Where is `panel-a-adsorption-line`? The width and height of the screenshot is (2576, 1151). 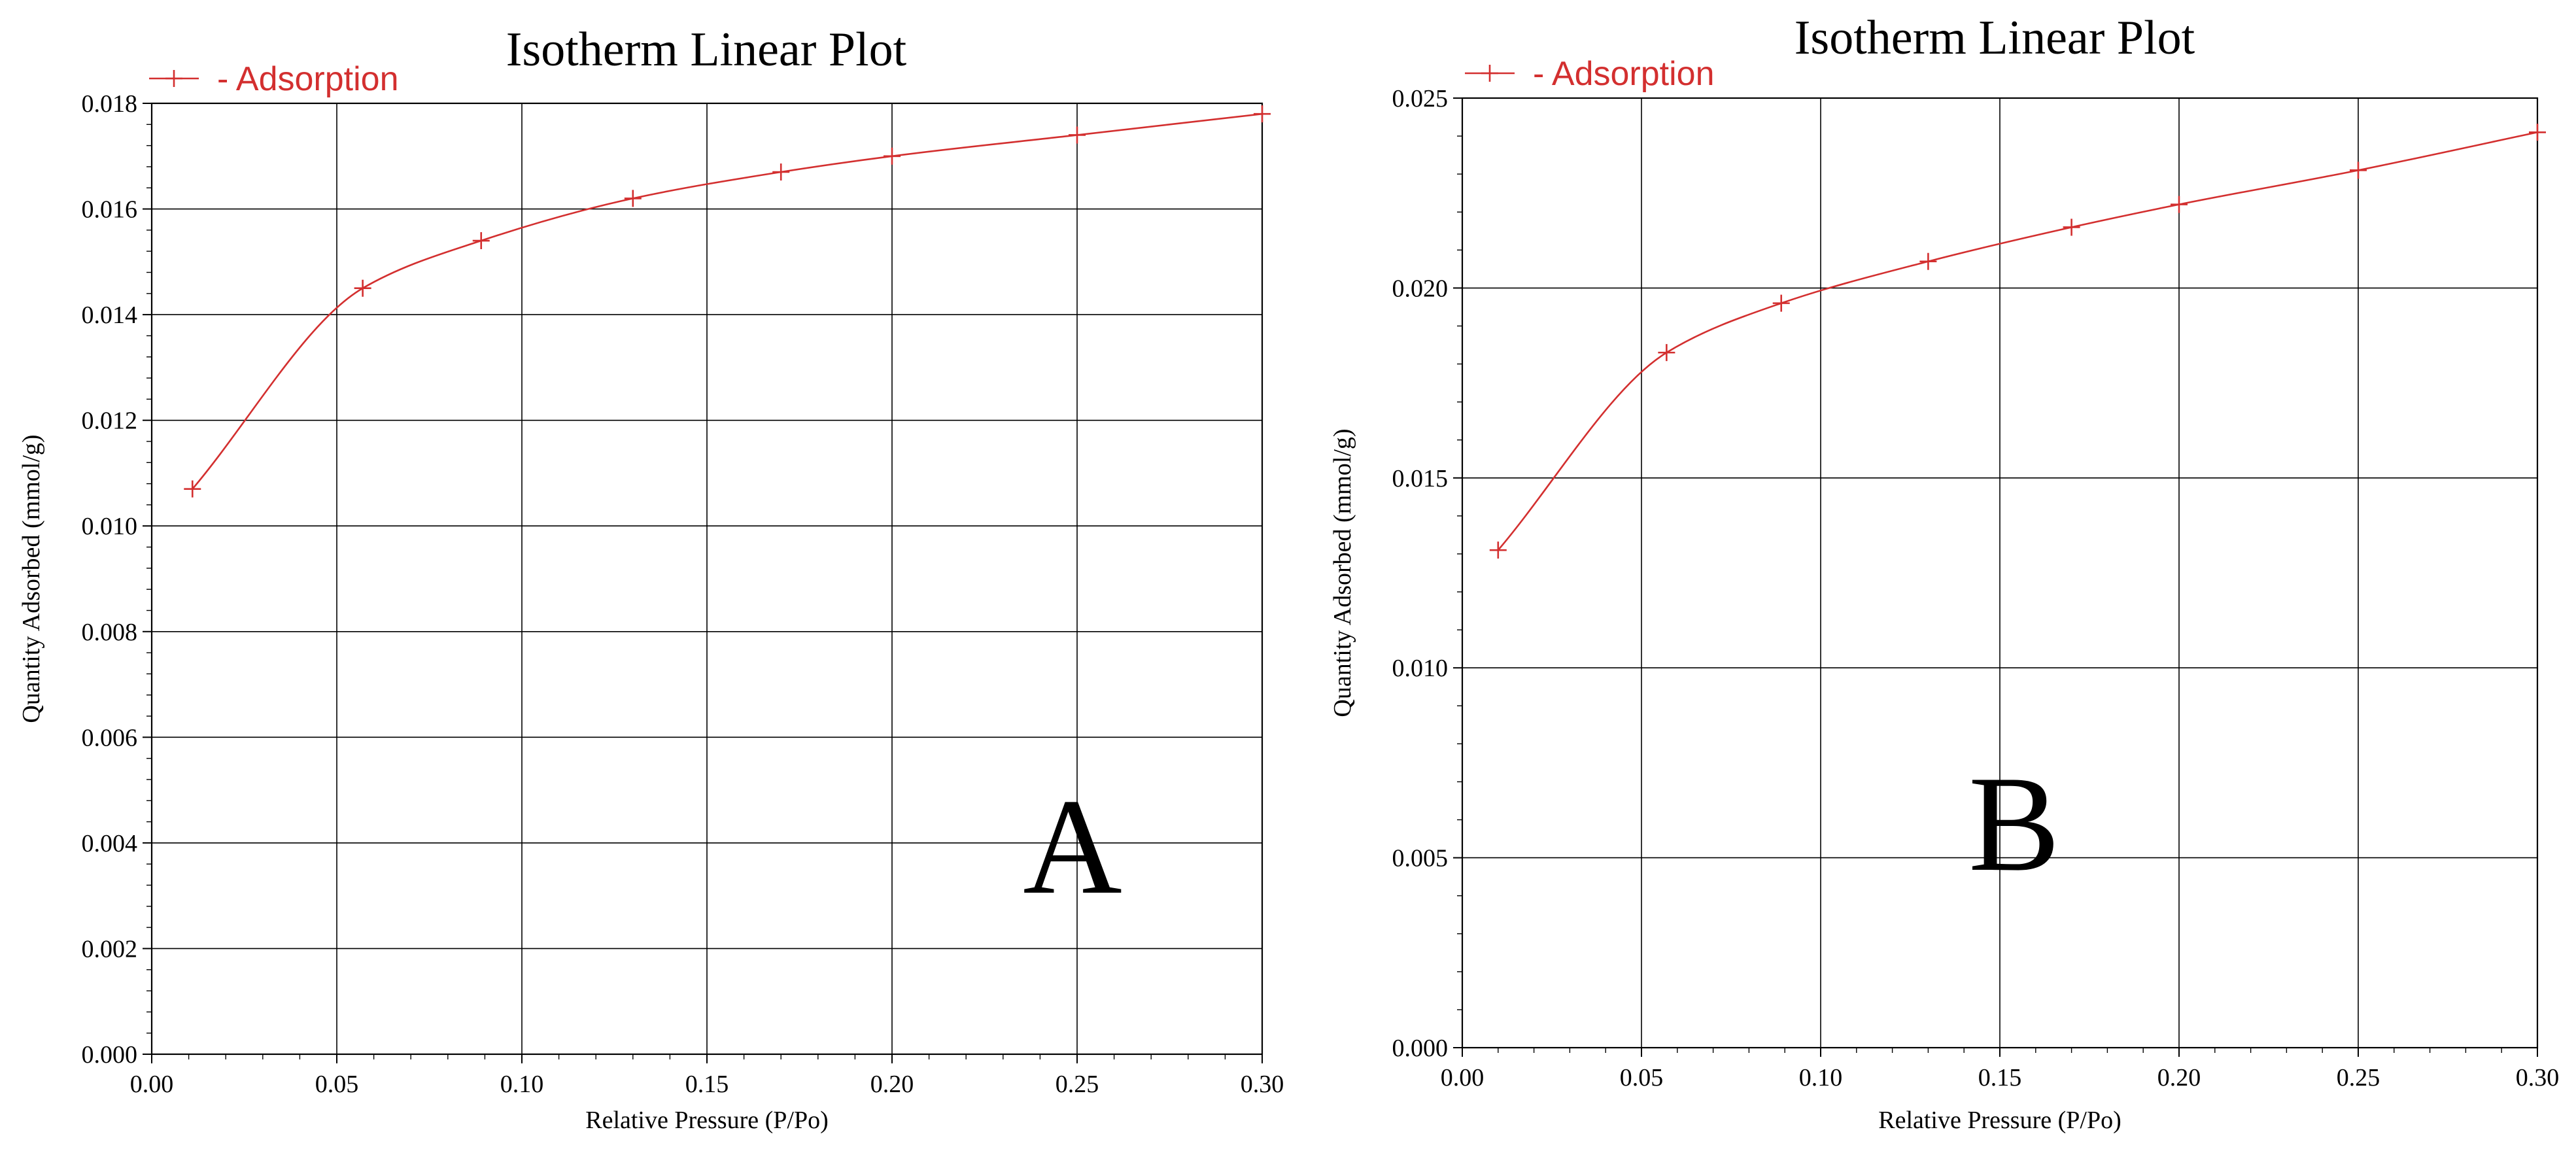 panel-a-adsorption-line is located at coordinates (728, 301).